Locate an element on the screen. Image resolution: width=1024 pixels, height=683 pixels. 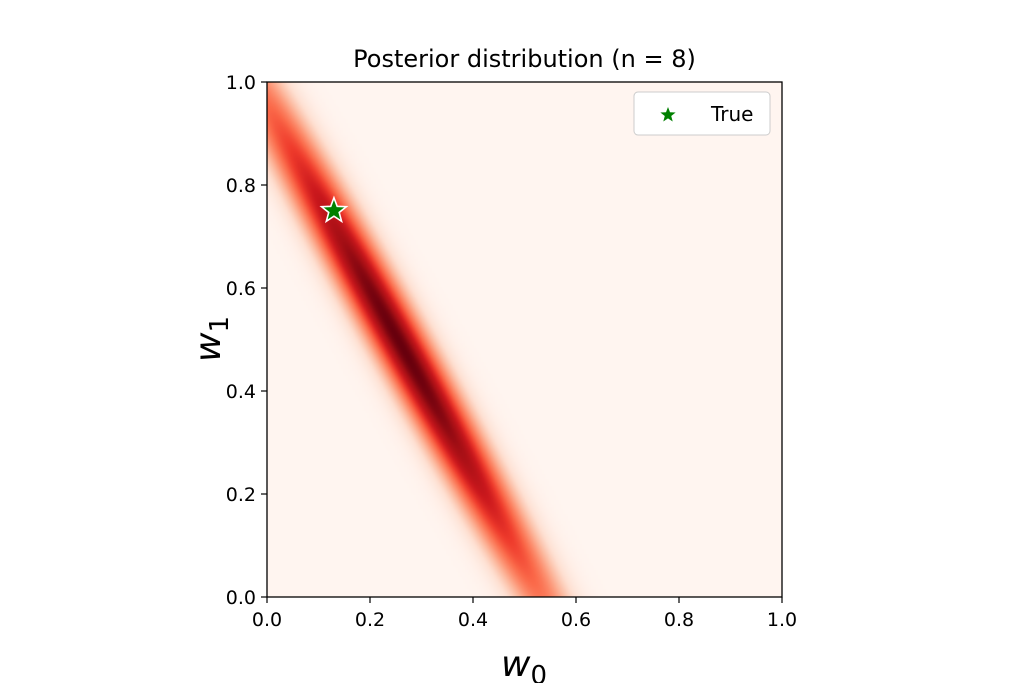
chart-title: Posterior distribution (n = 8) is located at coordinates (524, 59).